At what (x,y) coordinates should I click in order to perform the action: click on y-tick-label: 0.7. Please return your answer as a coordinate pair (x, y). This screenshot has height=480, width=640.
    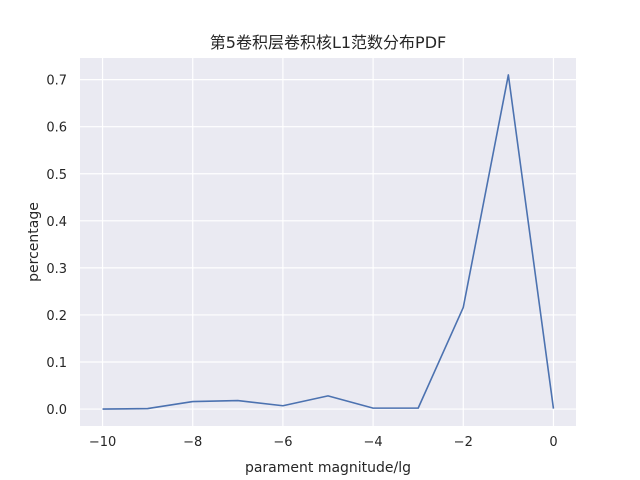
    Looking at the image, I should click on (56, 81).